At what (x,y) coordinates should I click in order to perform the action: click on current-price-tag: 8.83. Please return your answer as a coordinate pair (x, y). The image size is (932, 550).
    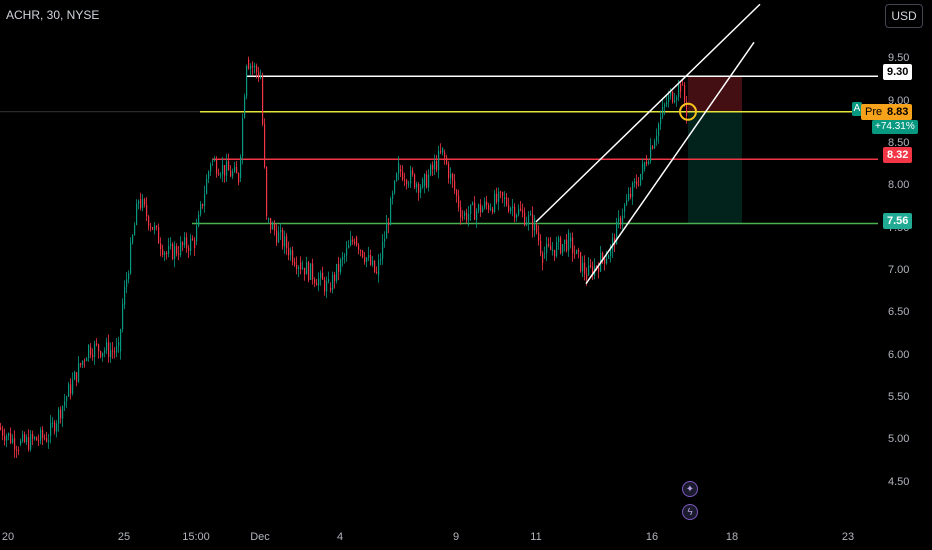
    Looking at the image, I should click on (898, 112).